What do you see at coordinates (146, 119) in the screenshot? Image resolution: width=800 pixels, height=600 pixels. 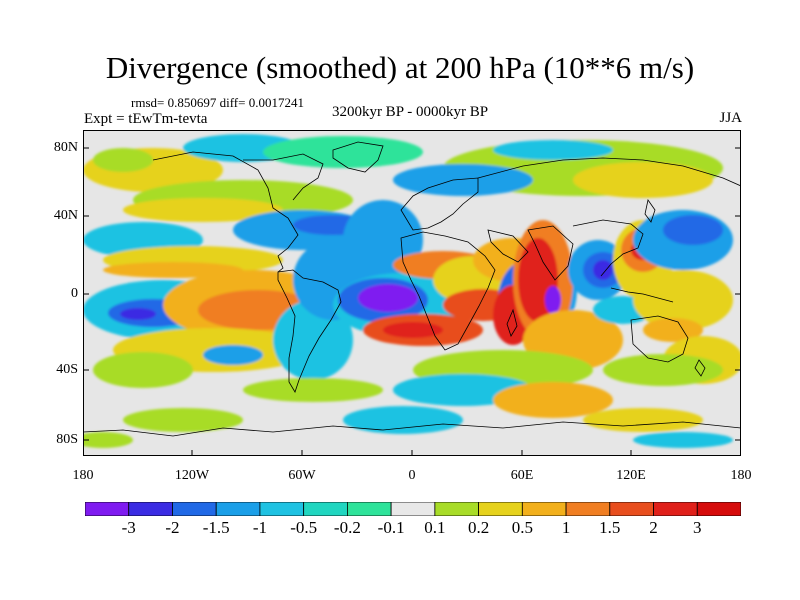 I see `experiment-label: Expt = tEwTm-tevta` at bounding box center [146, 119].